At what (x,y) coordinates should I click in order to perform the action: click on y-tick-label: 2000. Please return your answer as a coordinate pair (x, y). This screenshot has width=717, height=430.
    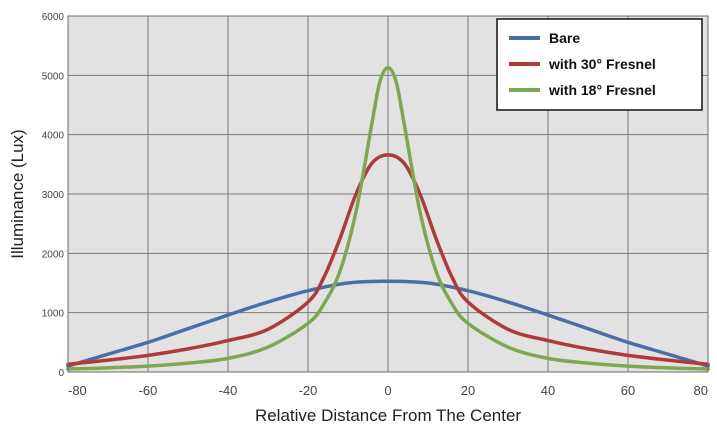
    Looking at the image, I should click on (53, 254).